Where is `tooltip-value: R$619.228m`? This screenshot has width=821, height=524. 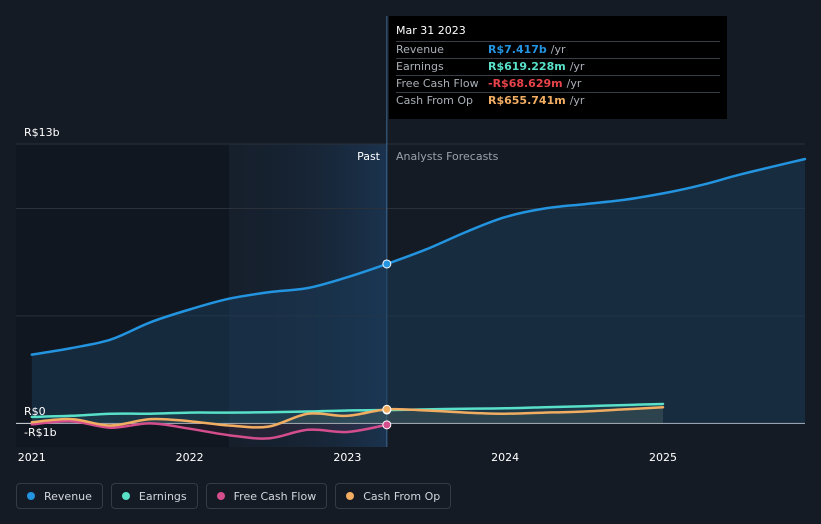
tooltip-value: R$619.228m is located at coordinates (527, 66).